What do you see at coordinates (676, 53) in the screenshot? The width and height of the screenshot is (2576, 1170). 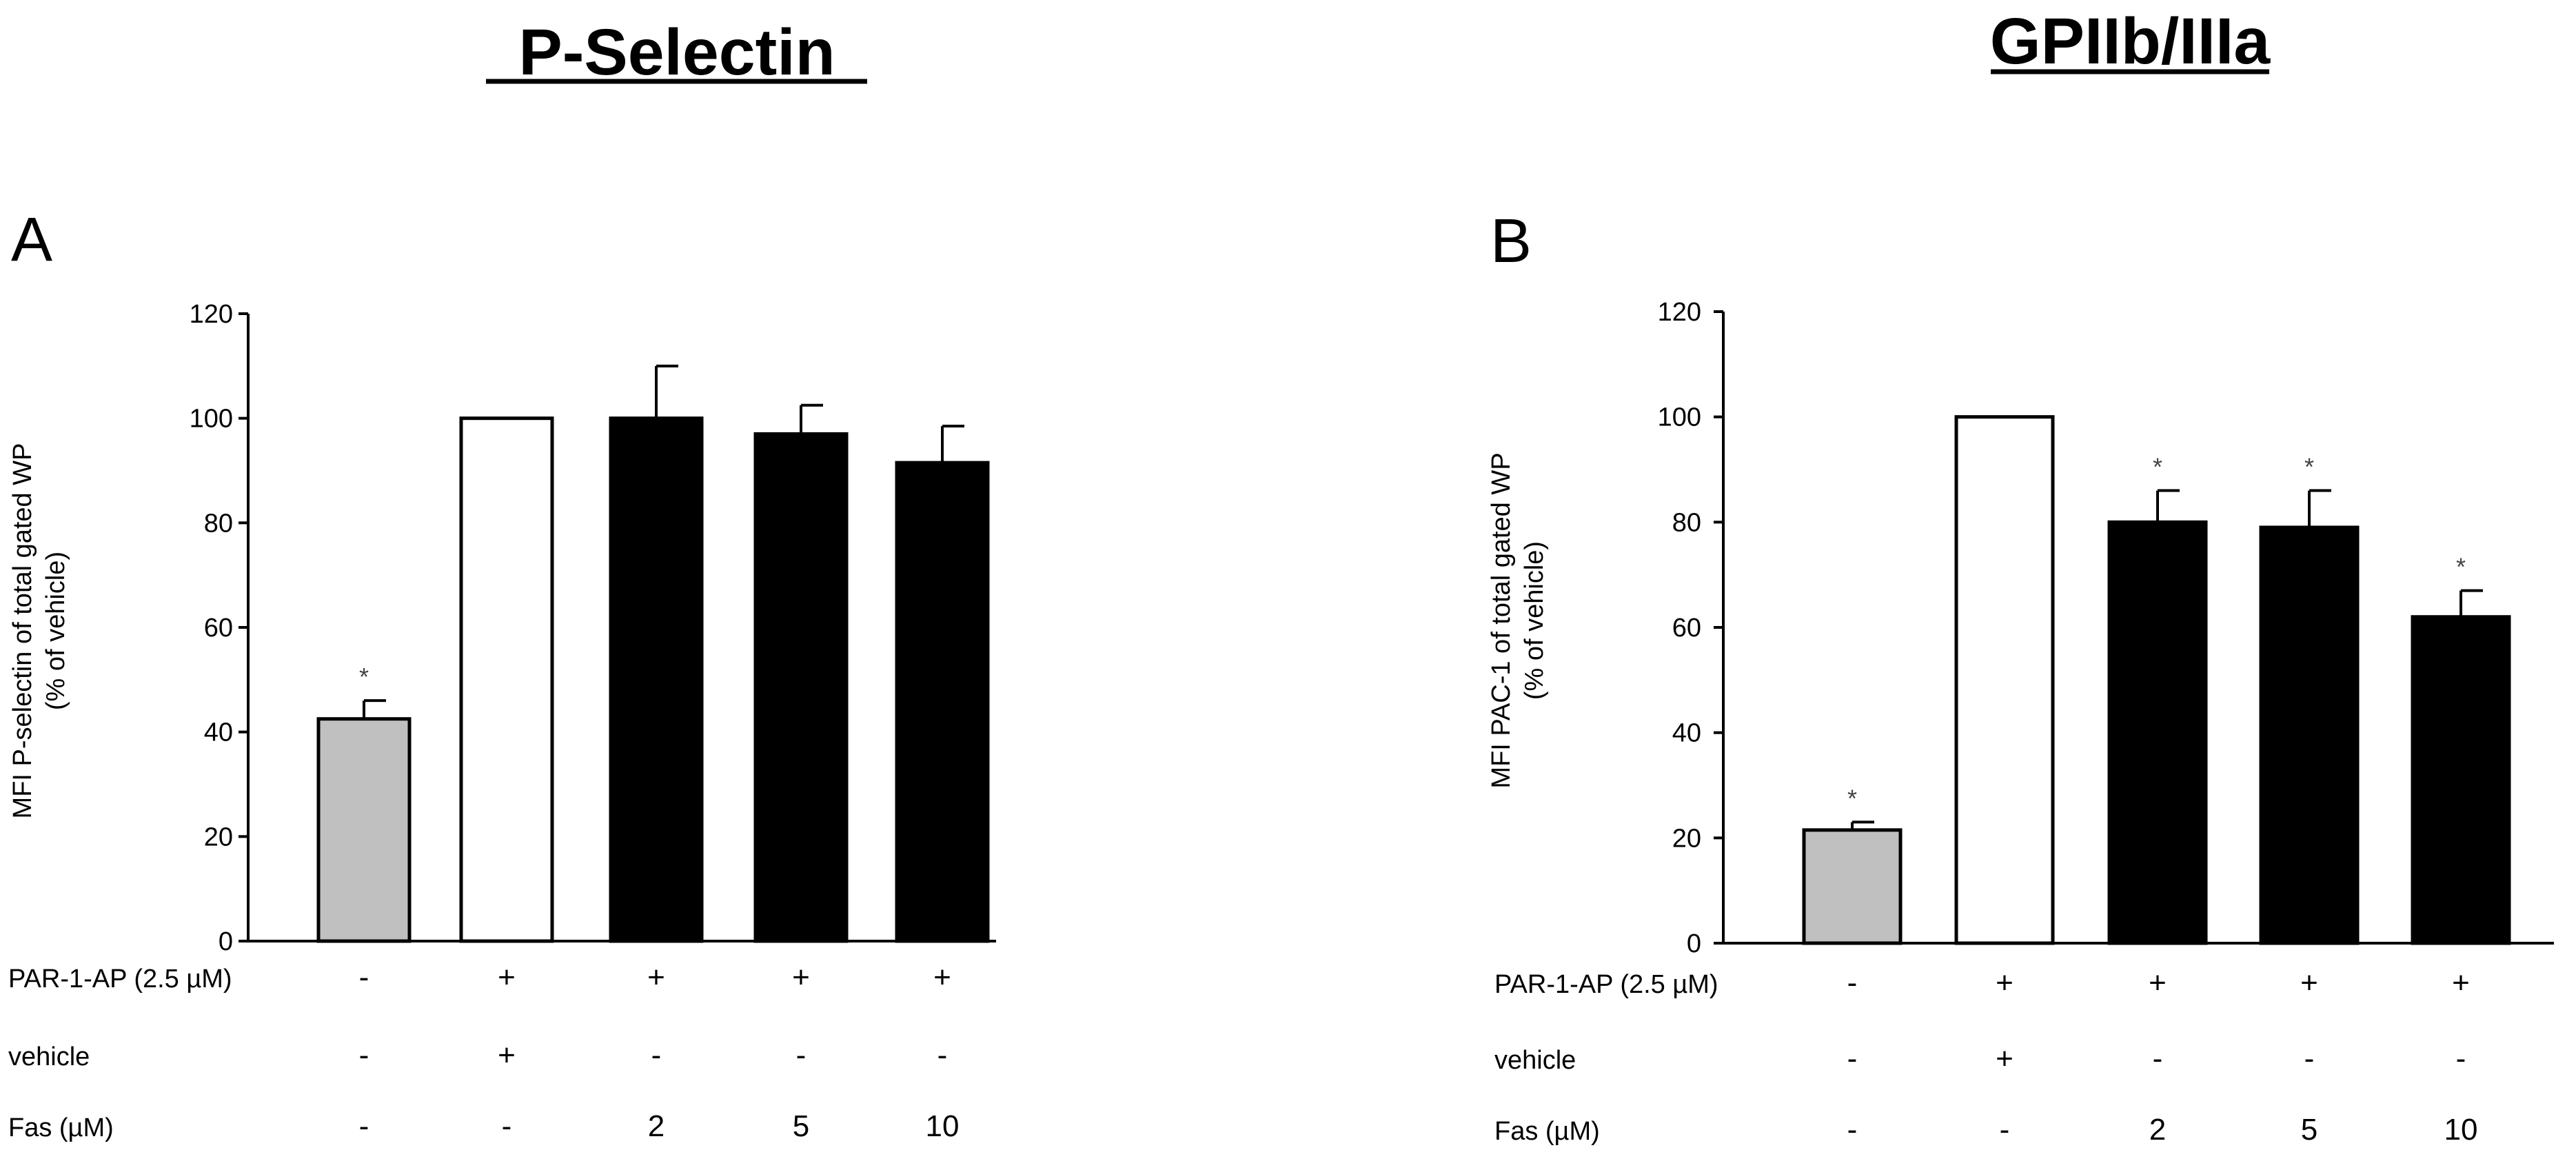 I see `chart-title: P-Selectin` at bounding box center [676, 53].